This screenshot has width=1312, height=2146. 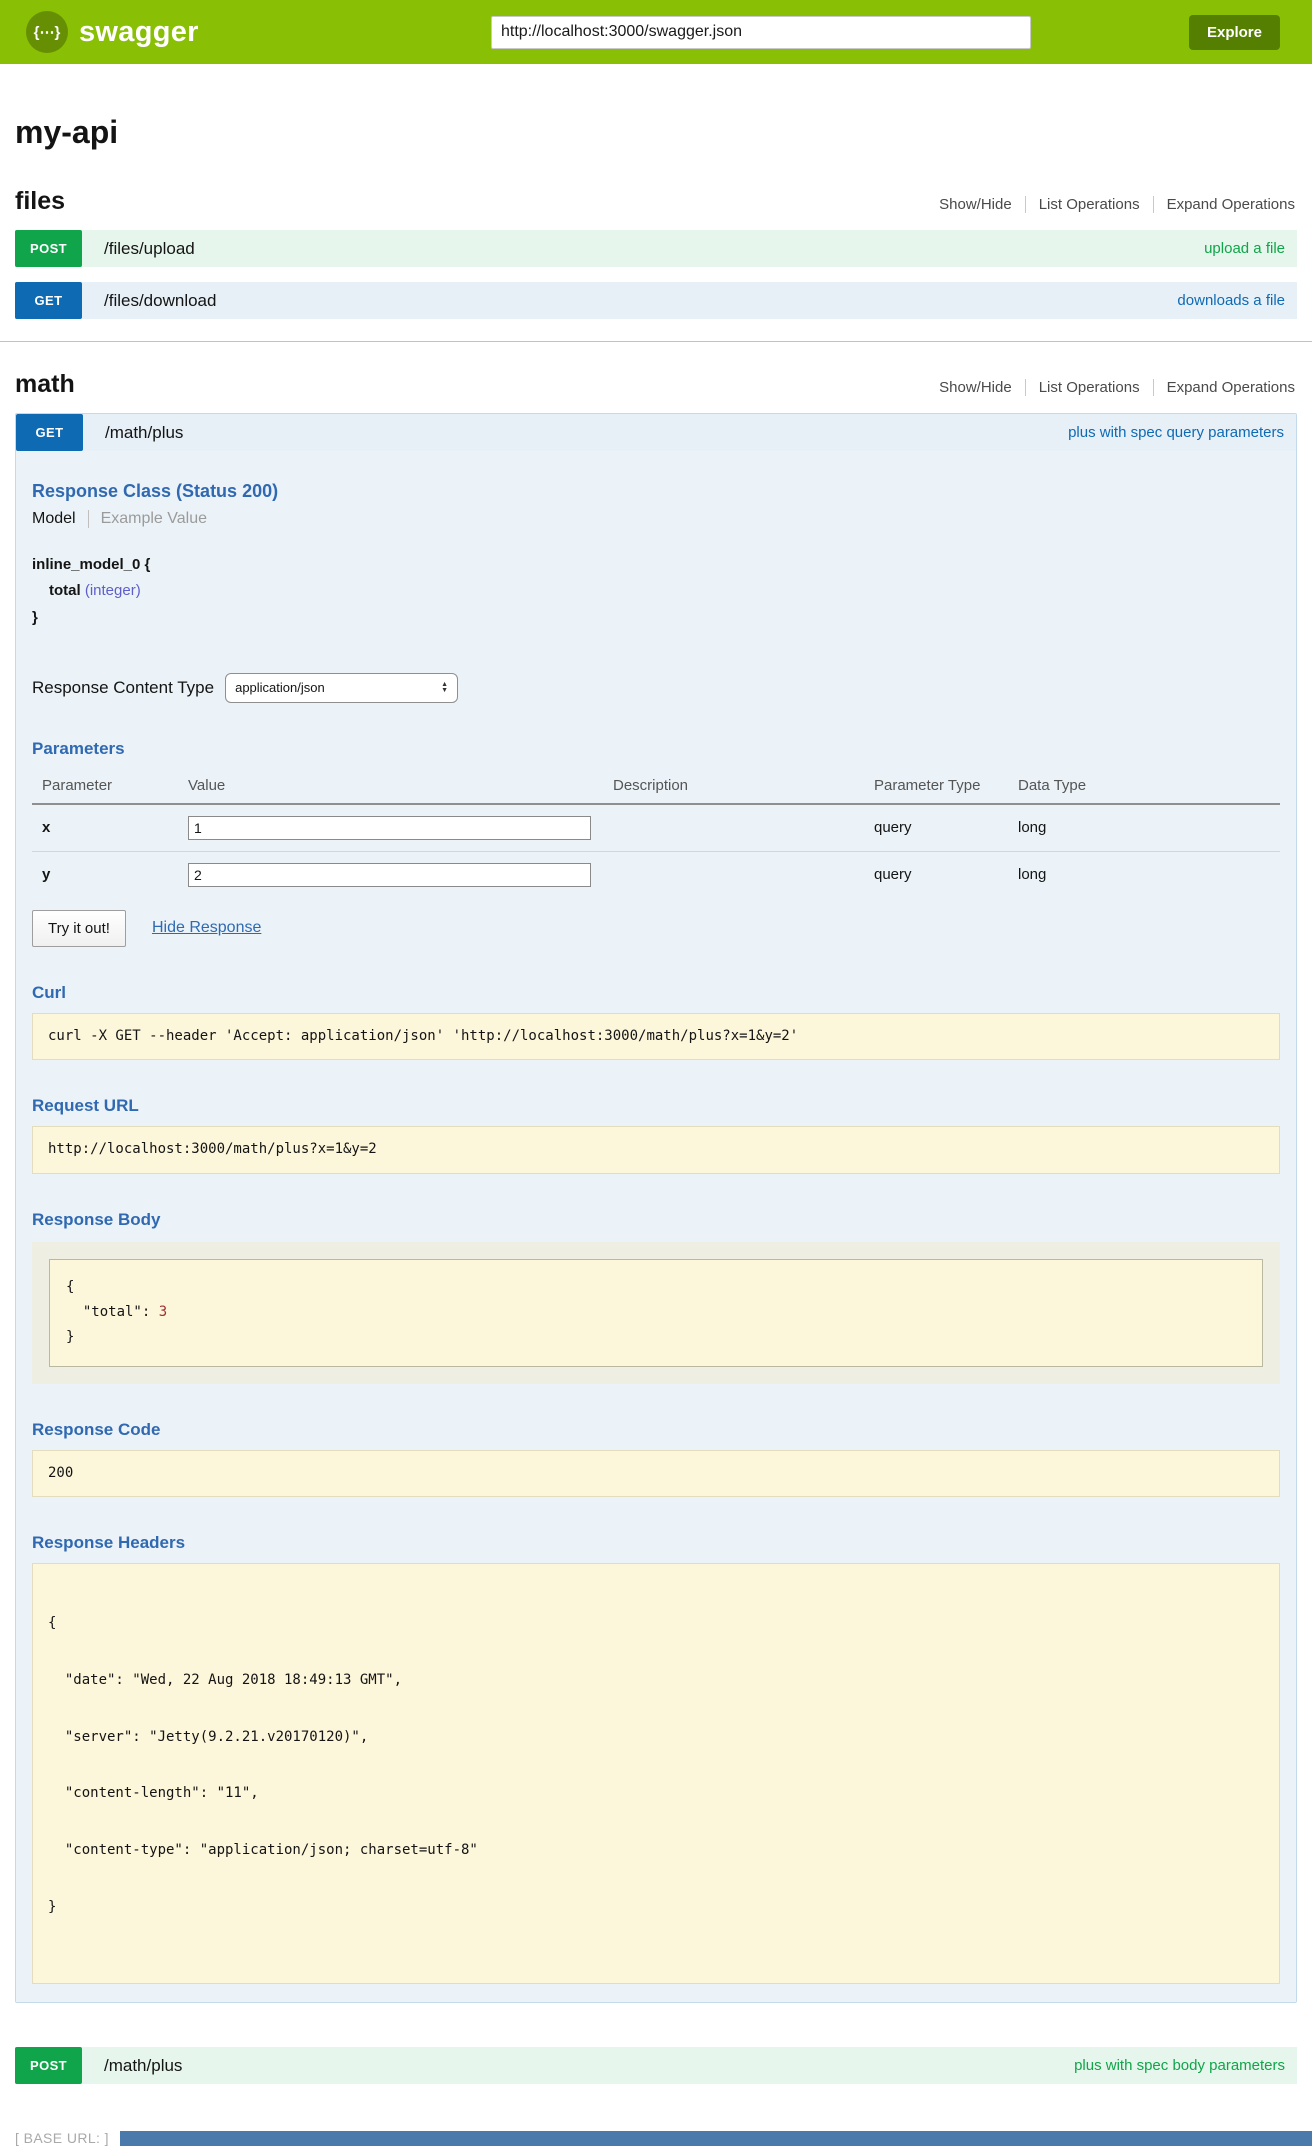 I want to click on spec-url-input, so click(x=760, y=32).